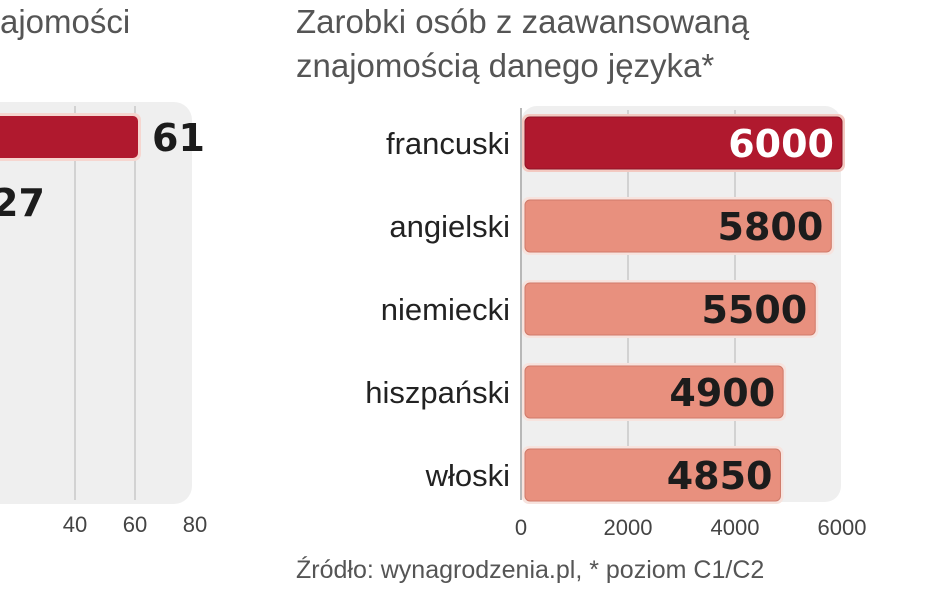 The width and height of the screenshot is (948, 593). What do you see at coordinates (521, 527) in the screenshot?
I see `right-x-tick-label: 0` at bounding box center [521, 527].